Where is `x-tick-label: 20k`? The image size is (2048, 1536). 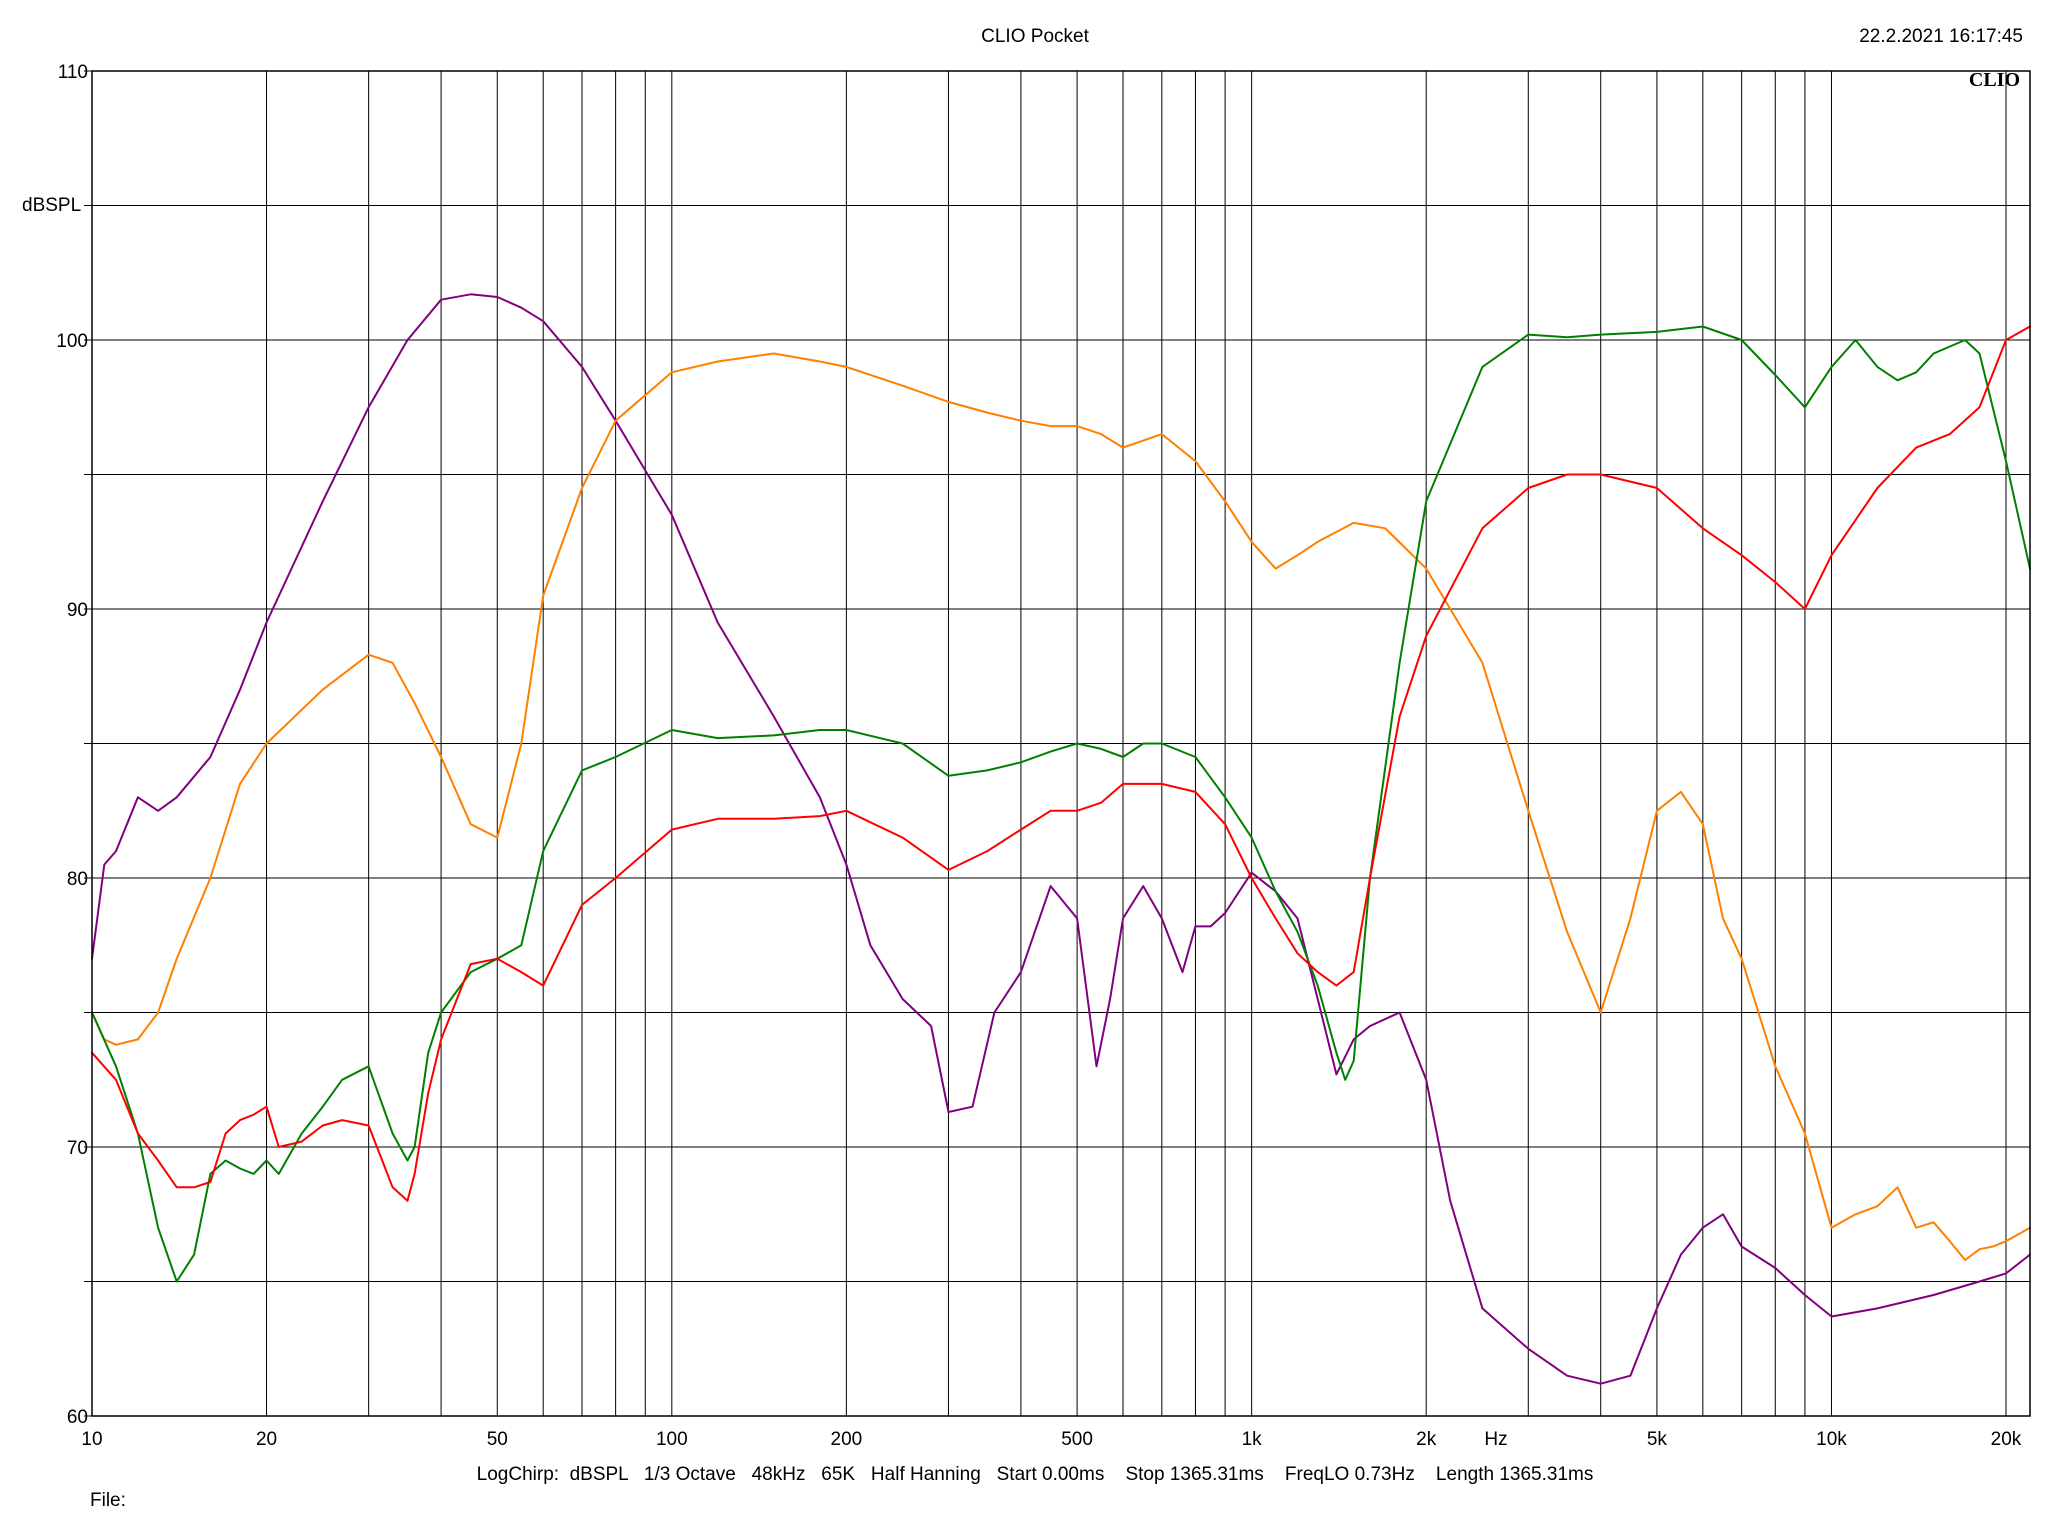 x-tick-label: 20k is located at coordinates (2006, 1439).